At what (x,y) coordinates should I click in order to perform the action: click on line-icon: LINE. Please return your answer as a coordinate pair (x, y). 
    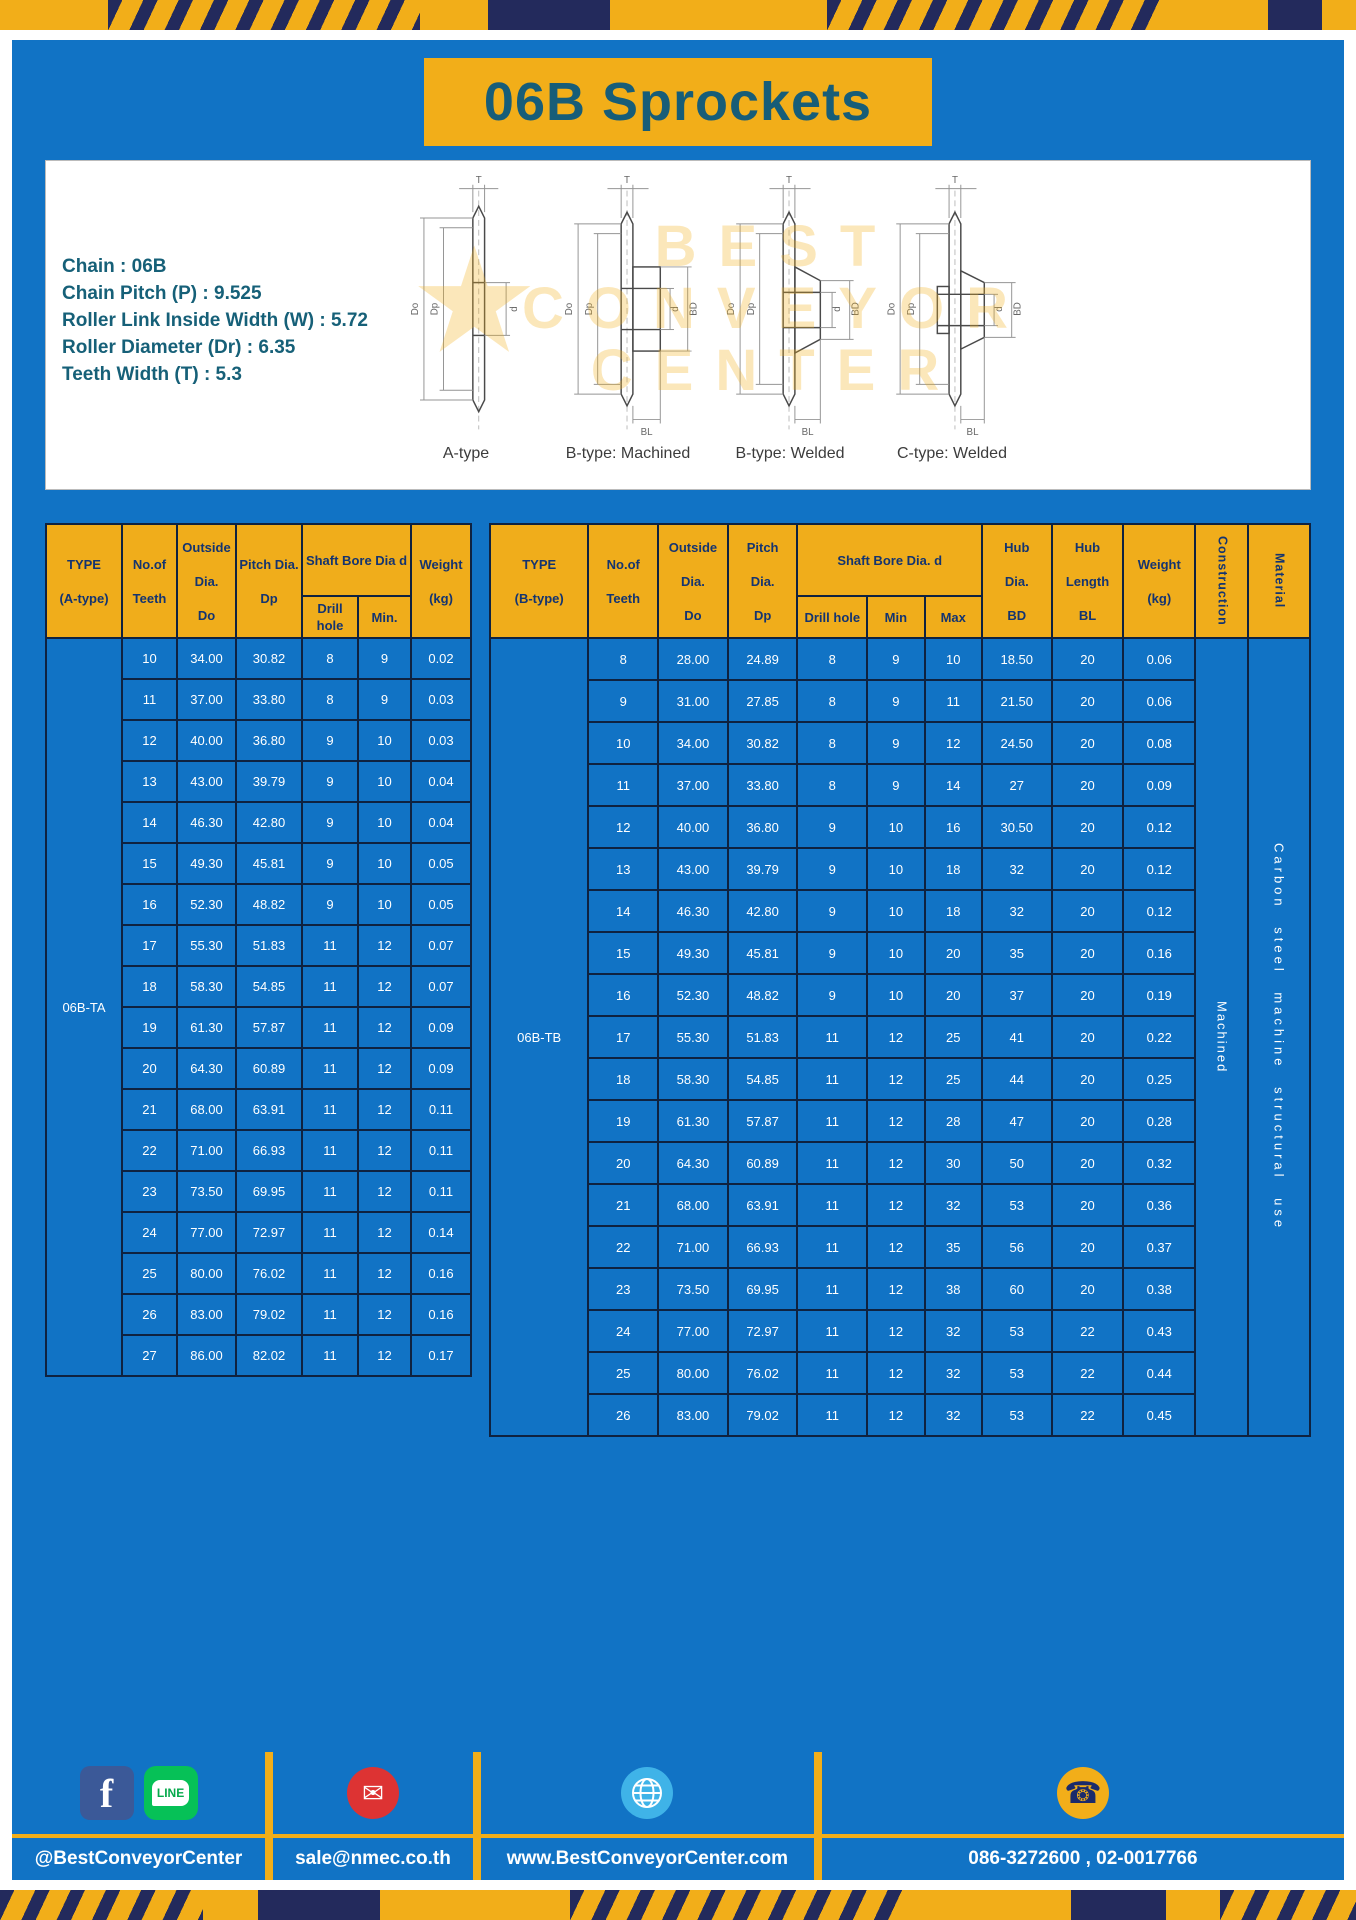
    Looking at the image, I should click on (170, 1793).